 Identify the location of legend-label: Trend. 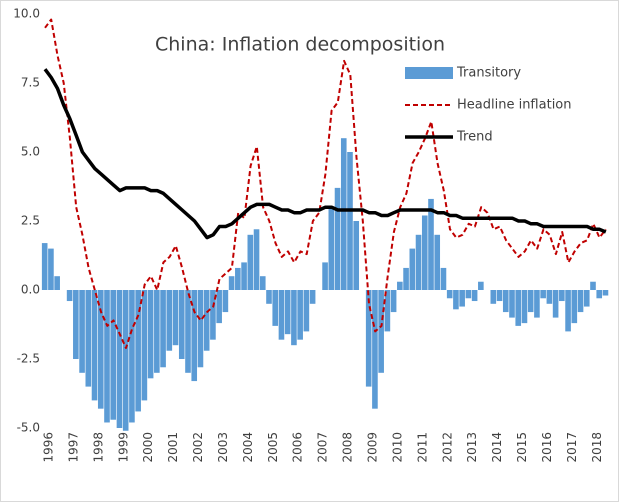
(474, 137).